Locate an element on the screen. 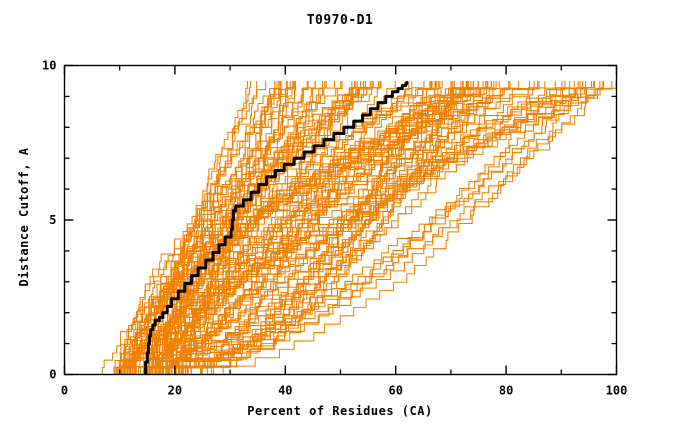 The height and width of the screenshot is (440, 680). y-tick-label: 0 is located at coordinates (52, 375).